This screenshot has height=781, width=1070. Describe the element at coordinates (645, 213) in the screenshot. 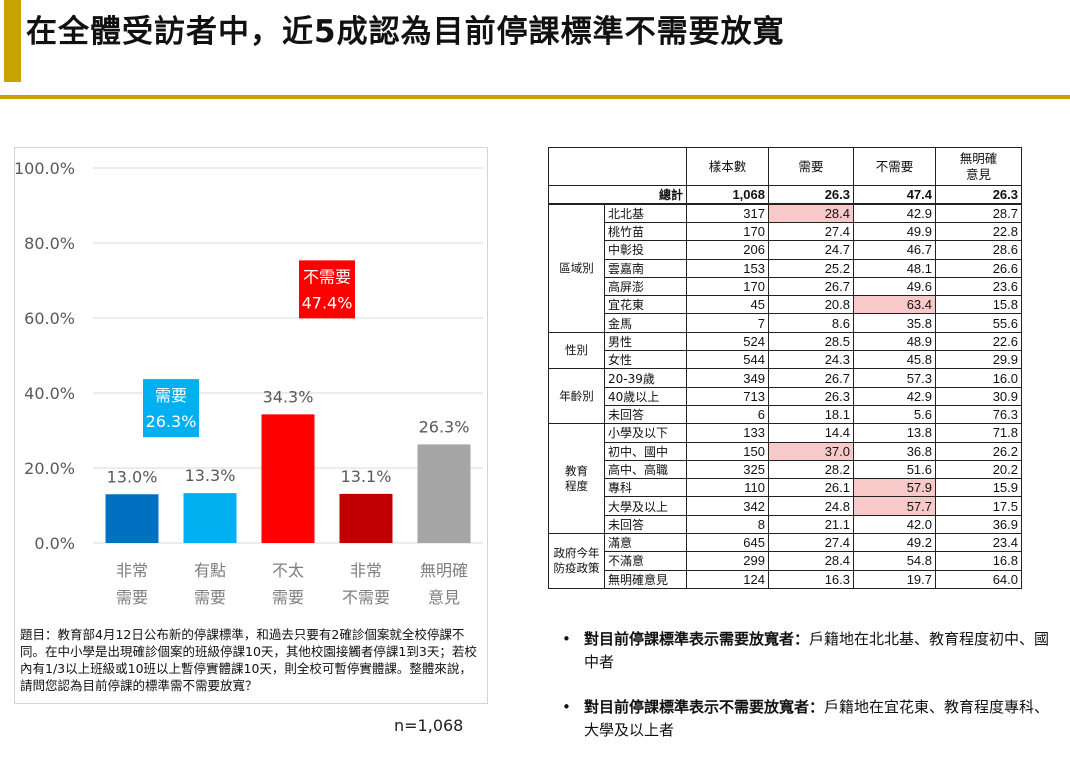

I see `table-row-label: 北北基` at that location.